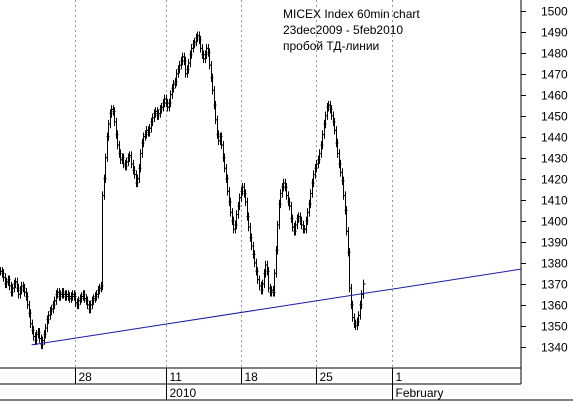  Describe the element at coordinates (259, 384) in the screenshot. I see `x-tick-labels: 28 11 18 25 1 2010 February` at that location.